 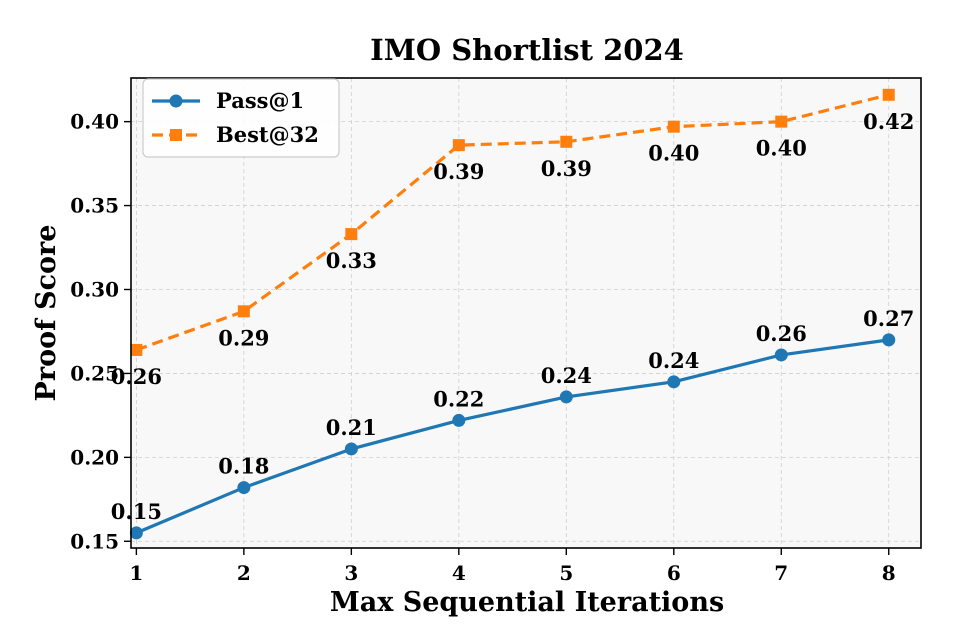 I want to click on data-label-pass-1: 0.18, so click(x=243, y=466).